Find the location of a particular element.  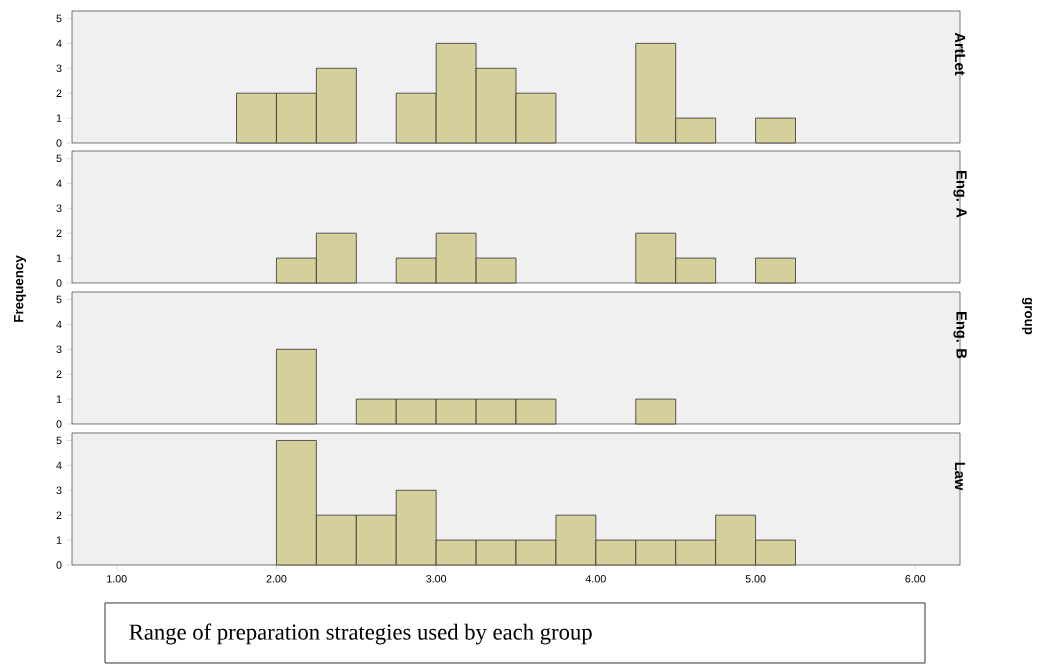

x-tick-label: 4.00 is located at coordinates (595, 579).